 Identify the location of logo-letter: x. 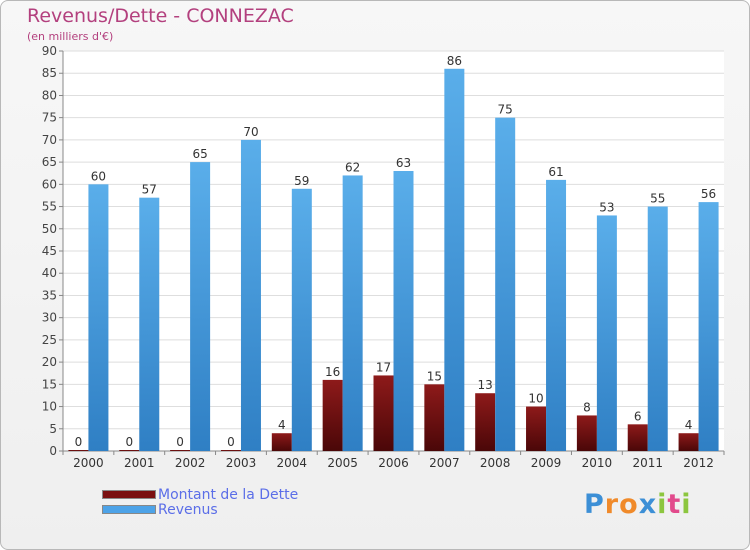
(648, 504).